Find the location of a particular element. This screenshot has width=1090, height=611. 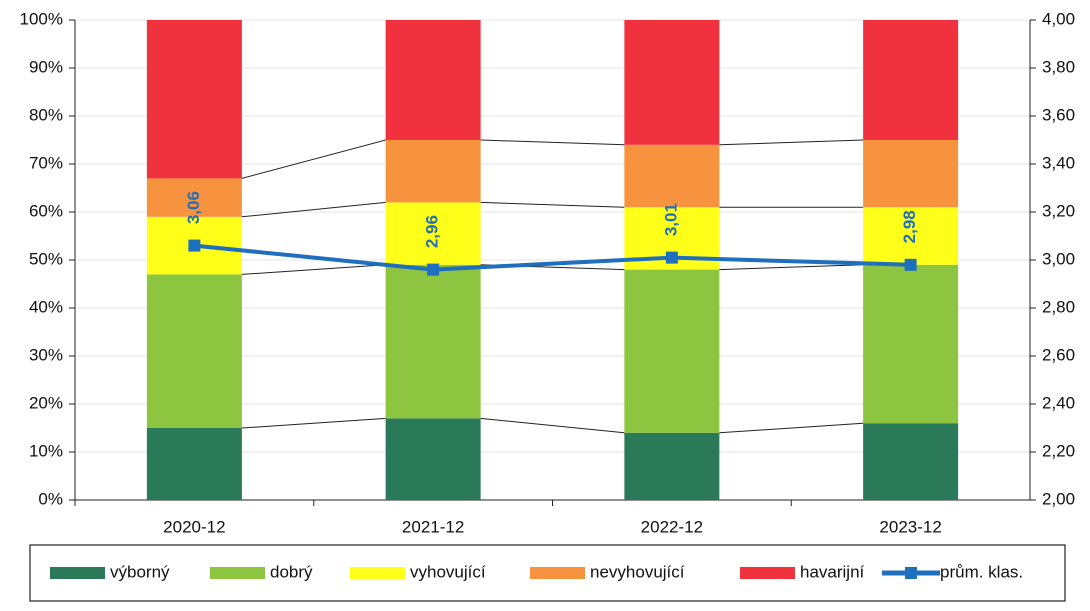

y2-tick-label: 3,20 is located at coordinates (1058, 210).